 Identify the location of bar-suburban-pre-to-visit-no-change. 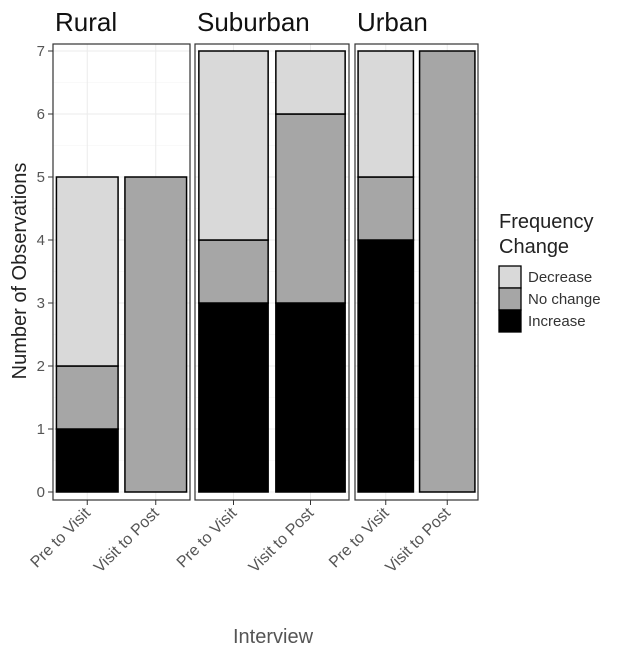
(233, 271).